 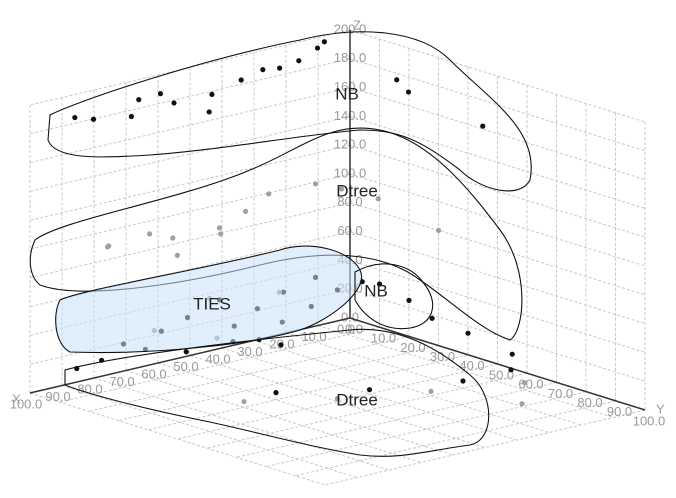 What do you see at coordinates (185, 366) in the screenshot?
I see `x-tick-label: 50.0` at bounding box center [185, 366].